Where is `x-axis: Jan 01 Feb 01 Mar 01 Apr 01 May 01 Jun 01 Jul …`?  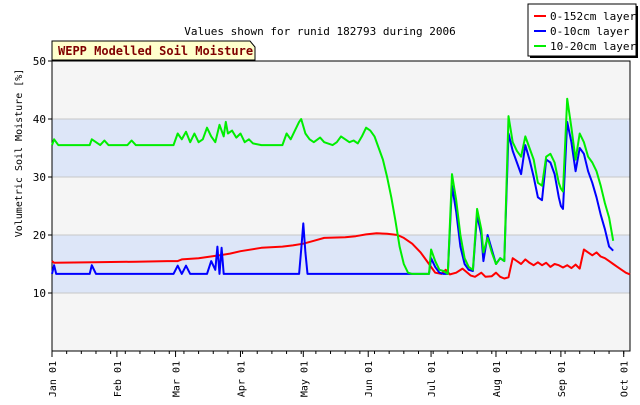 x-axis: Jan 01 Feb 01 Mar 01 Apr 01 May 01 Jun 01 Jul … is located at coordinates (339, 374).